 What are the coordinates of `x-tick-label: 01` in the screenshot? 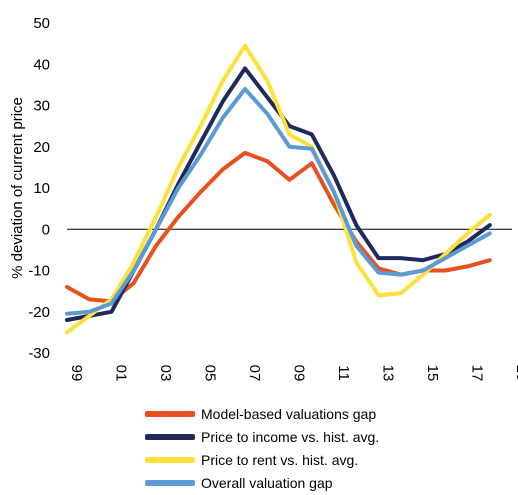 It's located at (121, 373).